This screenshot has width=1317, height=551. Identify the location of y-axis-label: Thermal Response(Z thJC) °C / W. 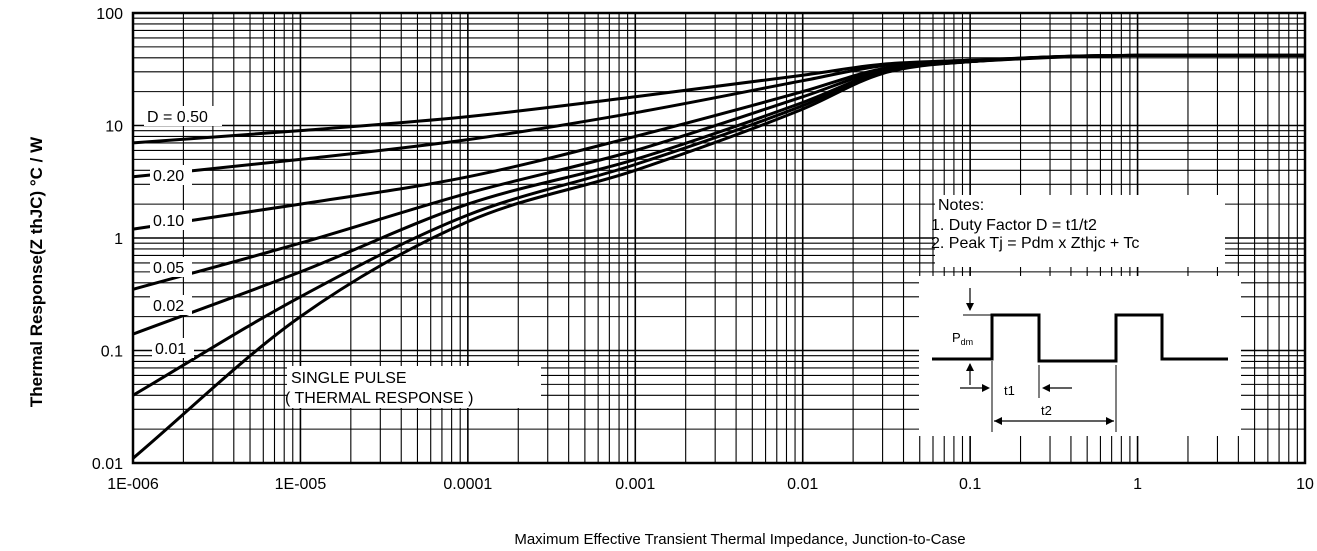
(36, 271).